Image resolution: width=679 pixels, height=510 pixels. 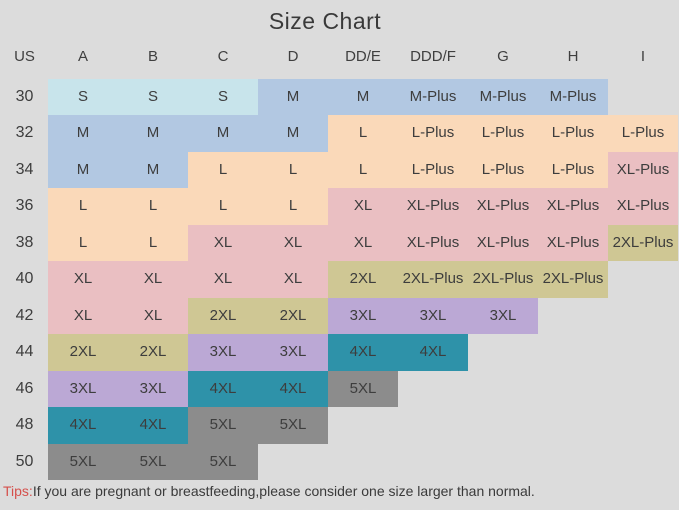 I want to click on column-header: B, so click(x=152, y=56).